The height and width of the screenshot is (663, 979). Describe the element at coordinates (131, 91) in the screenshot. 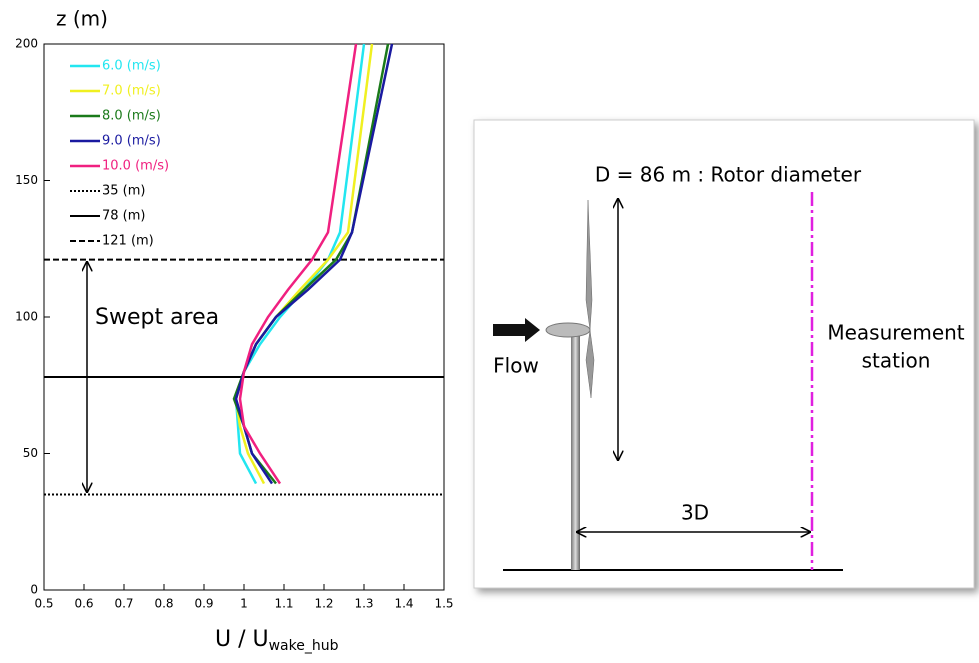

I see `legend-label: 7.0 (m/s)` at that location.